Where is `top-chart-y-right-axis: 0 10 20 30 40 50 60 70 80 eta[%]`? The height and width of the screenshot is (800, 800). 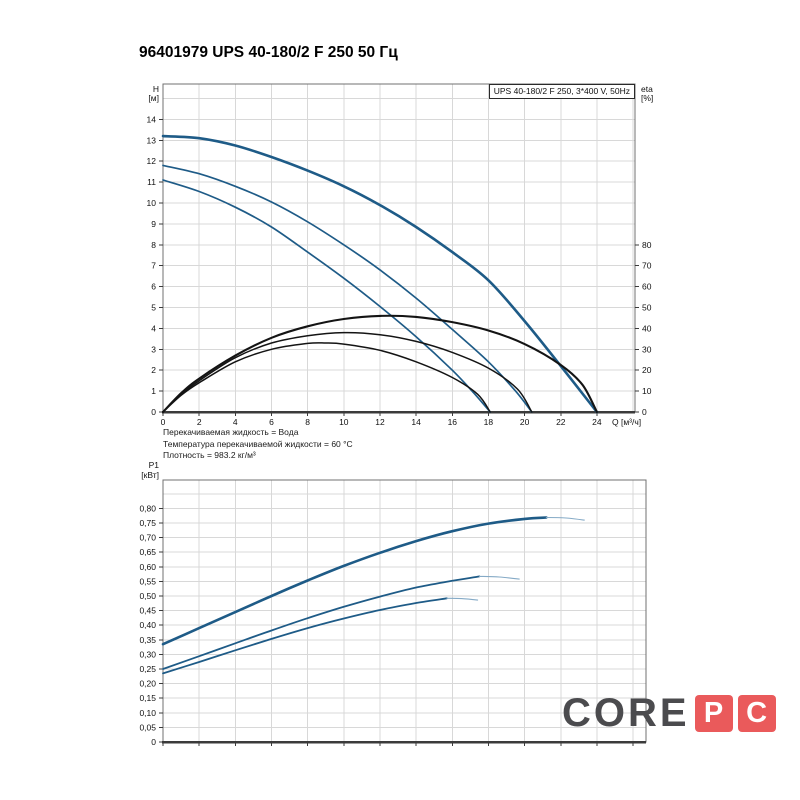
top-chart-y-right-axis: 0 10 20 30 40 50 60 70 80 eta[%] is located at coordinates (644, 250).